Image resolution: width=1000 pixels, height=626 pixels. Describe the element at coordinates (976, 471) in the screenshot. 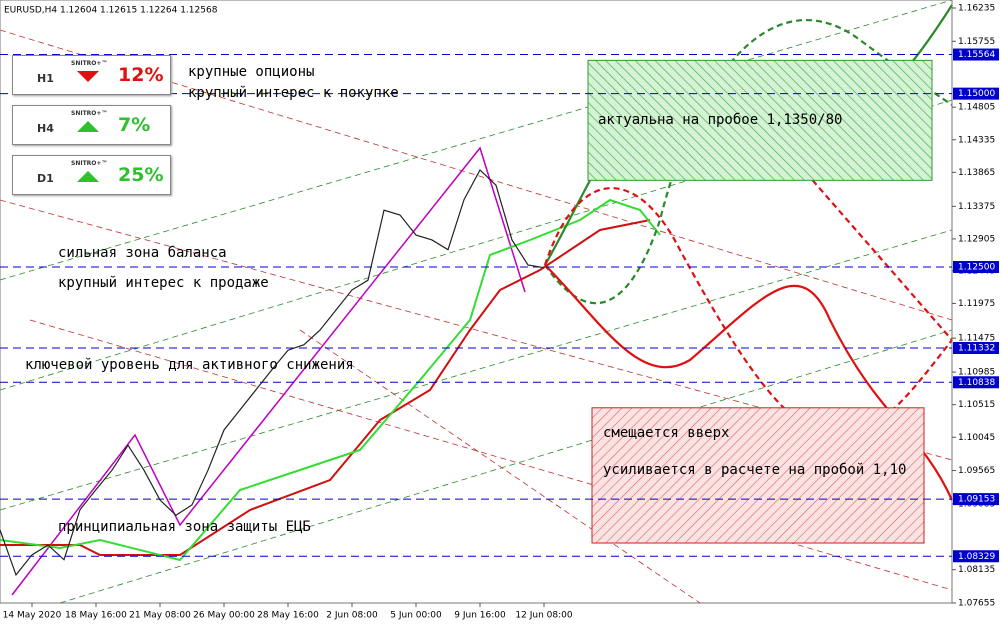

I see `y-tick-label: 1.09565` at that location.